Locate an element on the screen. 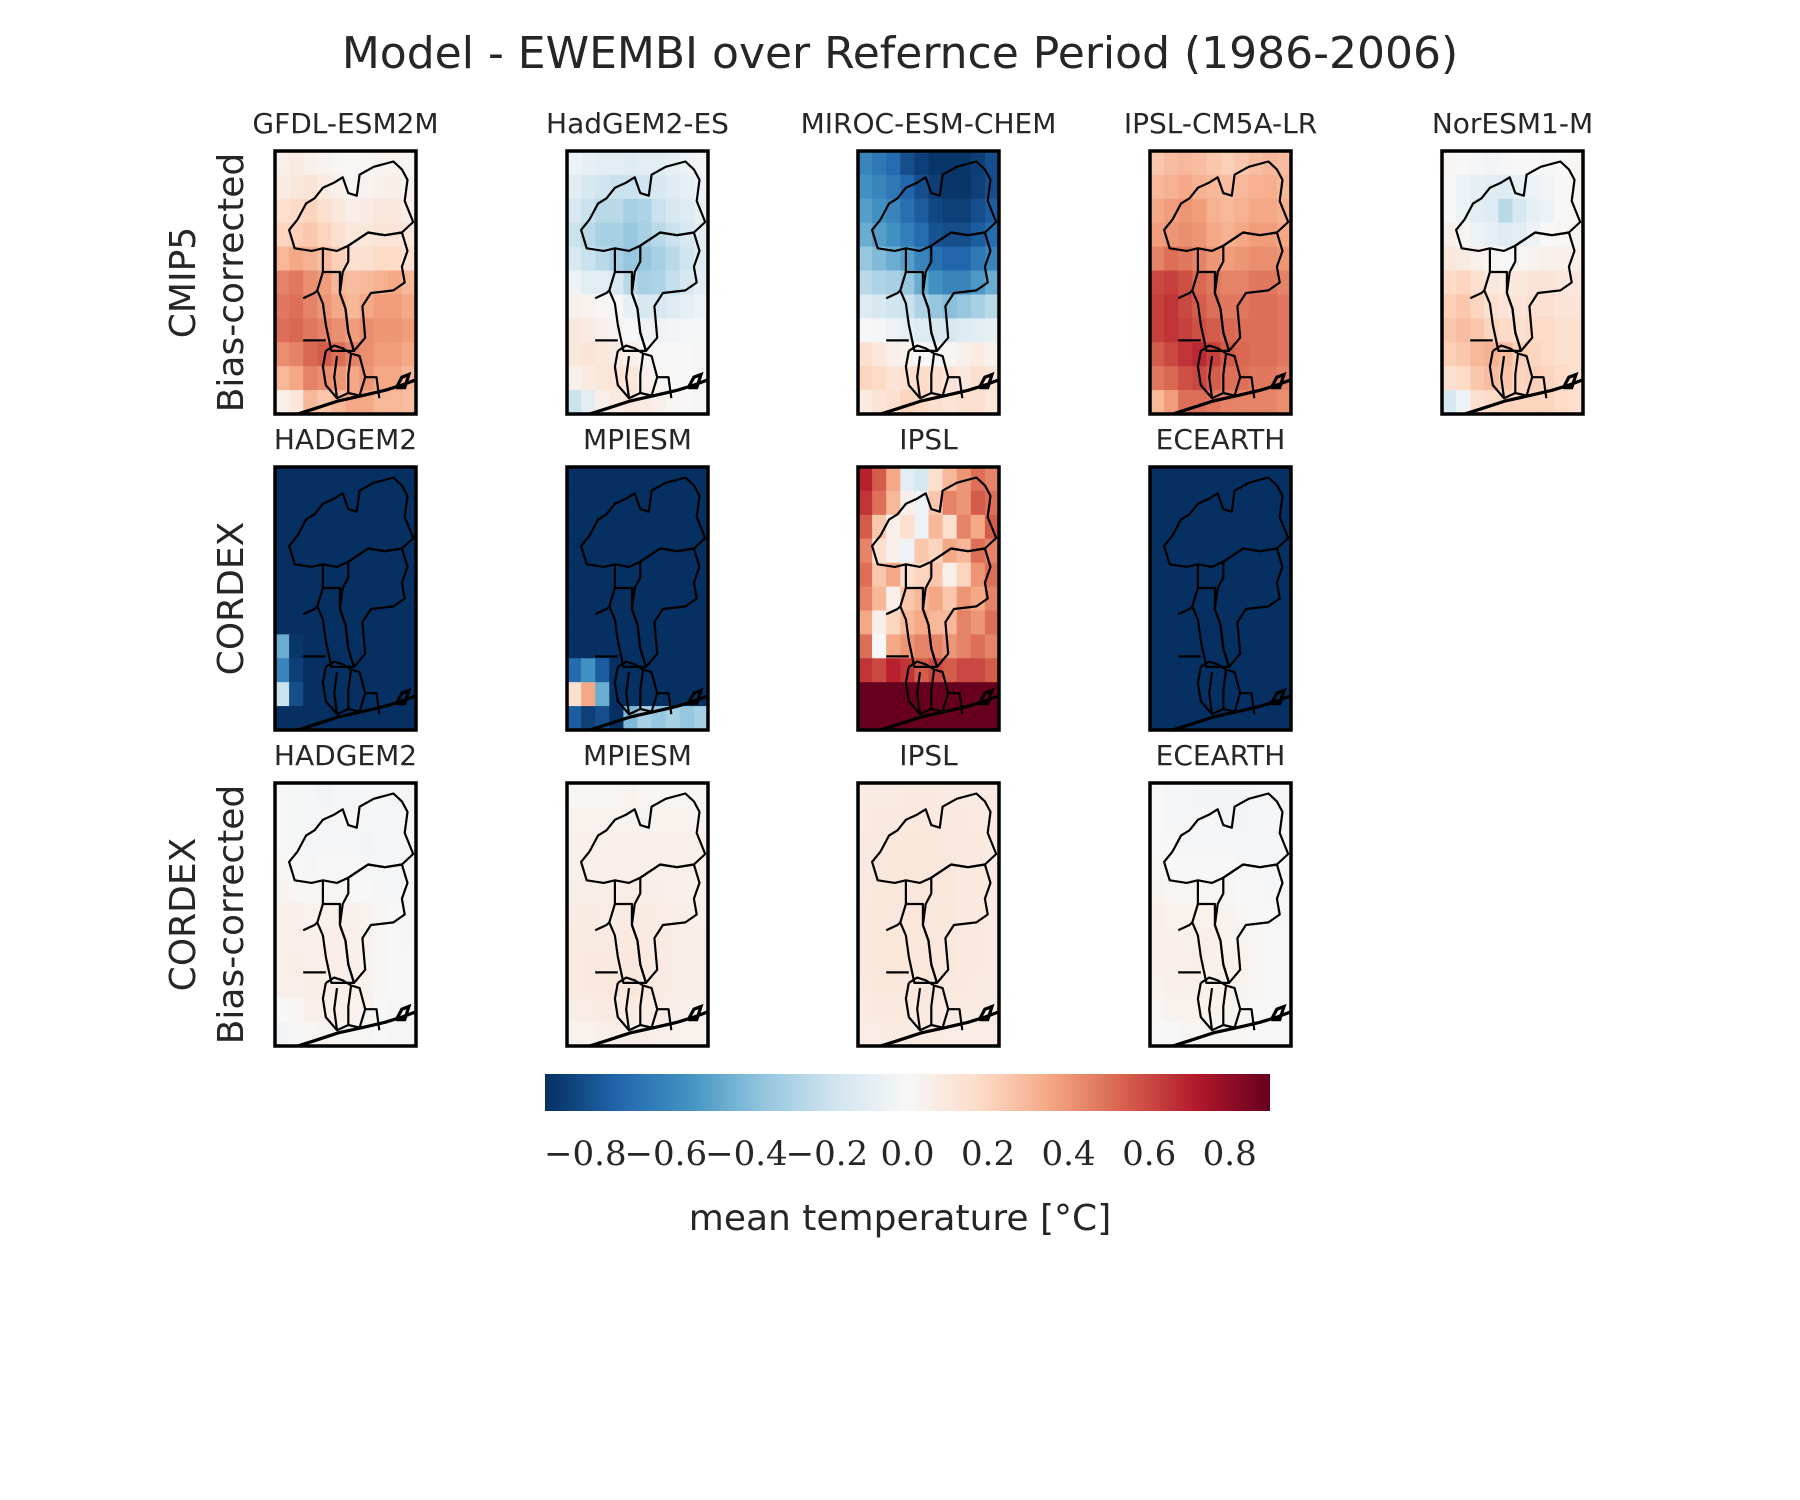  panel-title: HadGEM2-ES is located at coordinates (637, 123).